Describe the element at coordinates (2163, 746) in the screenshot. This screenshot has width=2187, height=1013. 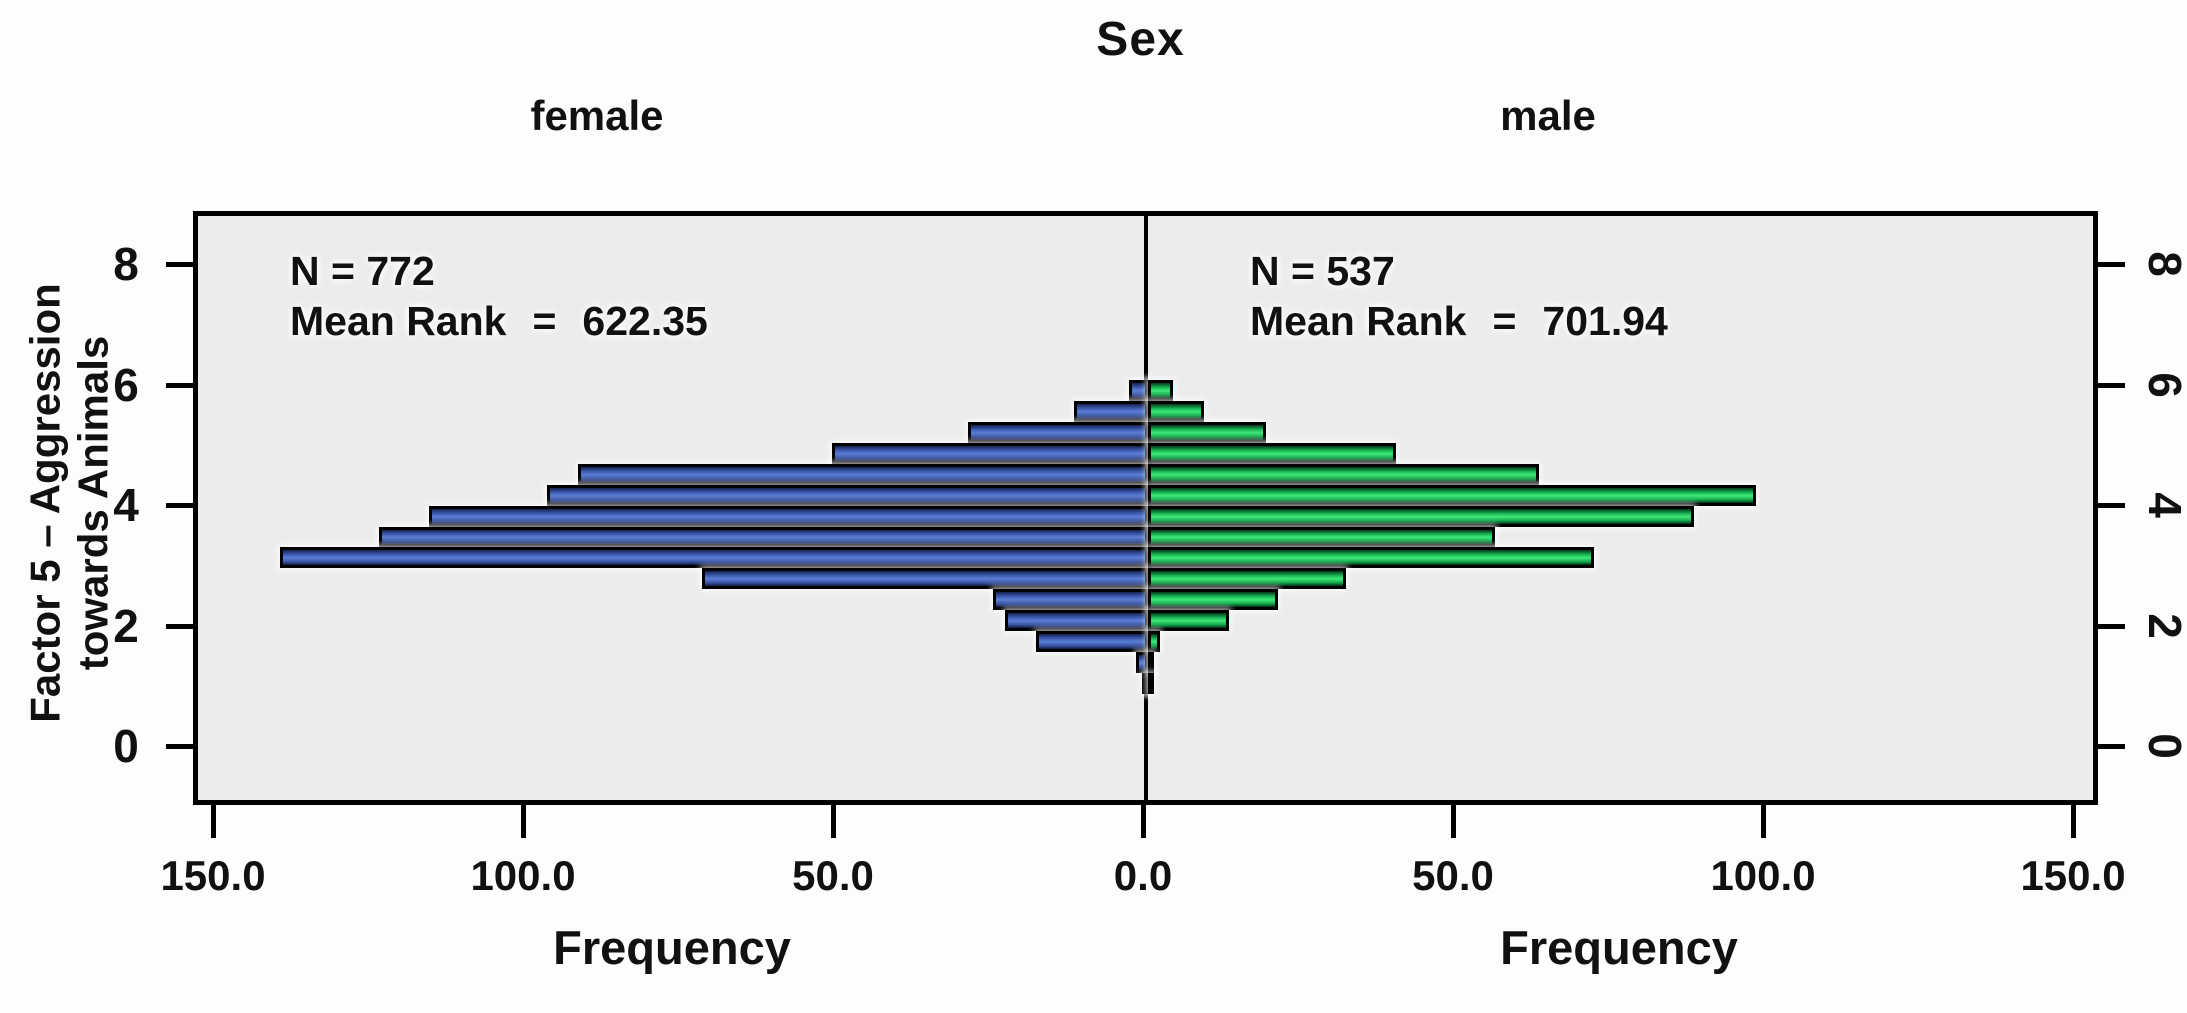
I see `y-tick-label-right-0: 0` at that location.